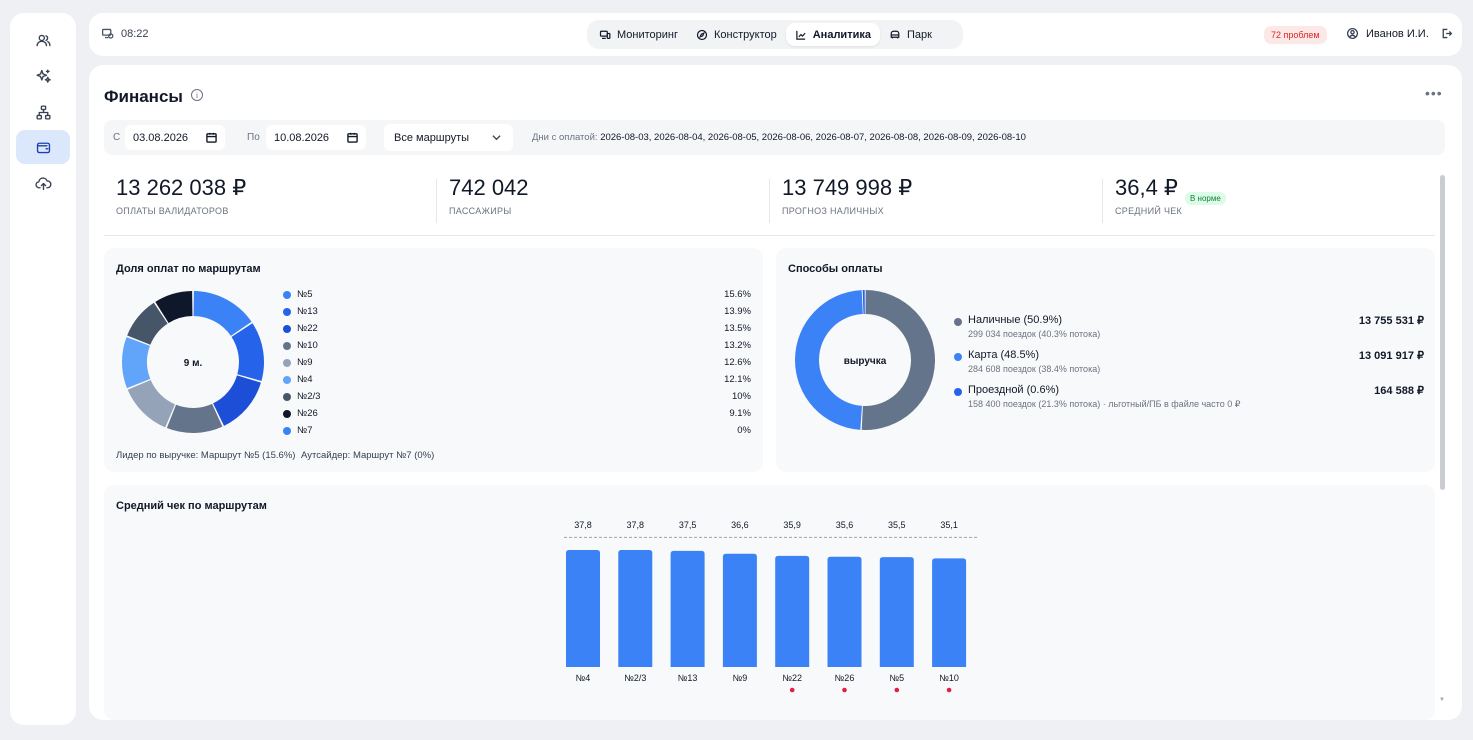  Describe the element at coordinates (835, 269) in the screenshot. I see `payment-methods-title: Способы оплаты` at that location.